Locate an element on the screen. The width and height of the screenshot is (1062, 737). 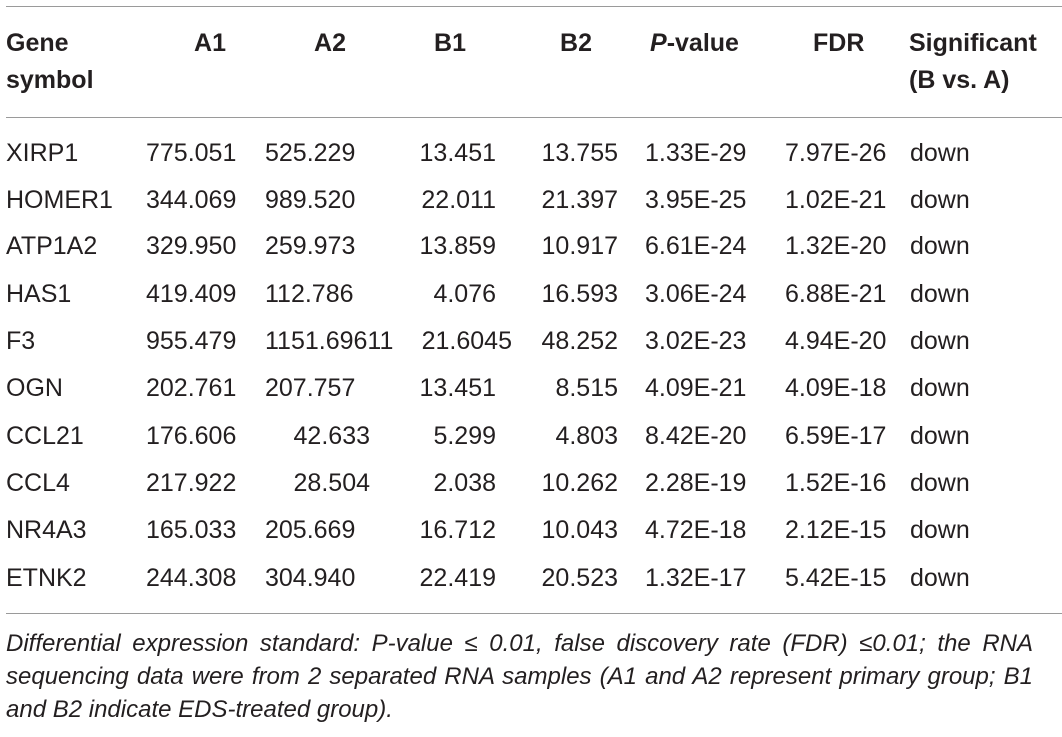
header-a2: A2 is located at coordinates (330, 43).